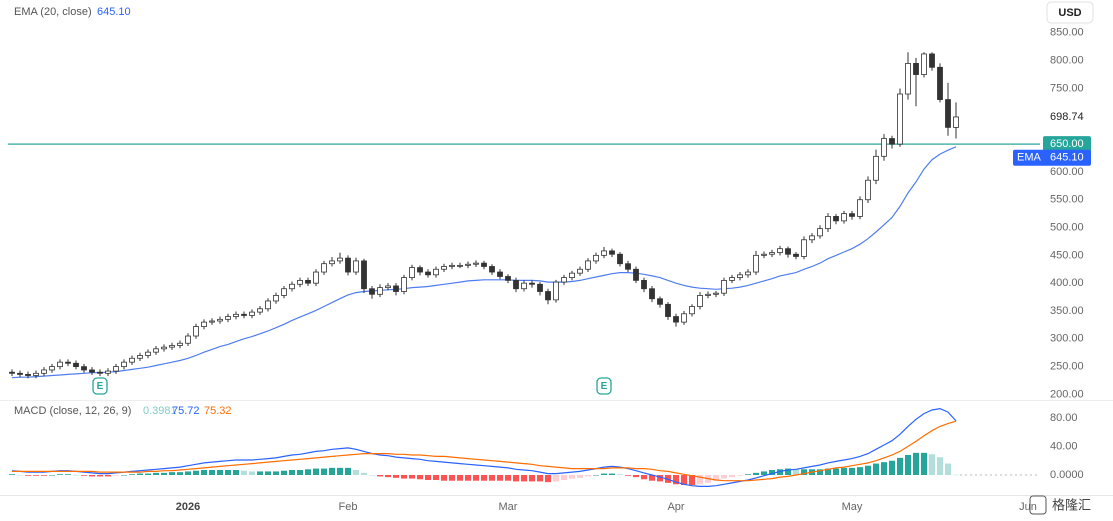 The width and height of the screenshot is (1113, 521). Describe the element at coordinates (1067, 283) in the screenshot. I see `y-tick-label: 400.00` at that location.